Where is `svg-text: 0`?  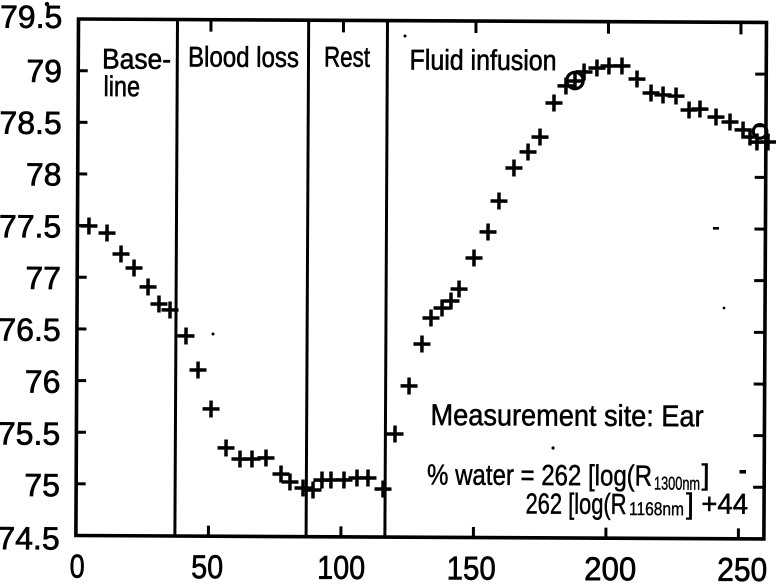 svg-text: 0 is located at coordinates (77, 565).